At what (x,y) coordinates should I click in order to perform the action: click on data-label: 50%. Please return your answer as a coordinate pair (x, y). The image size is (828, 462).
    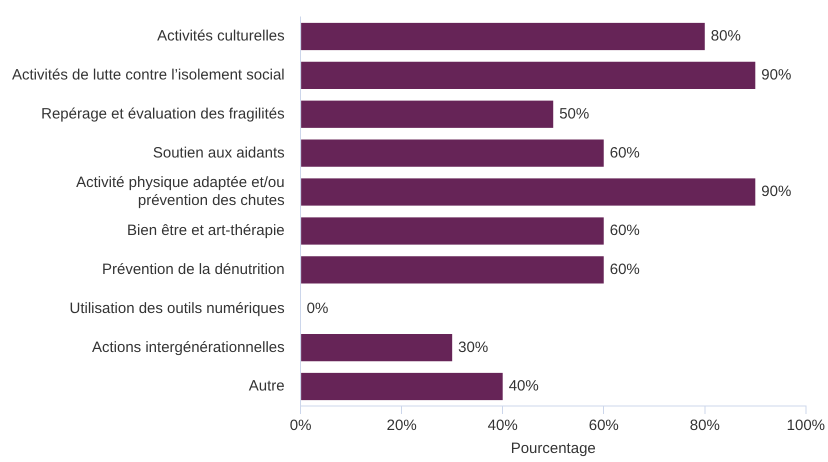
    Looking at the image, I should click on (574, 113).